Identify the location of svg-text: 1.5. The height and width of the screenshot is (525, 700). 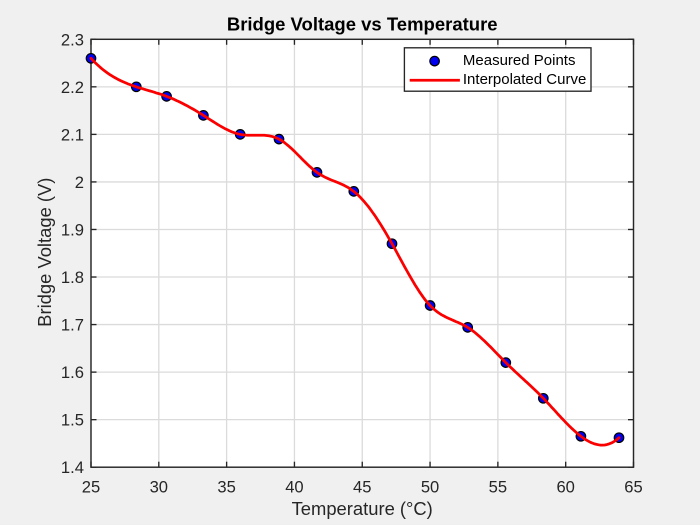
(72, 420).